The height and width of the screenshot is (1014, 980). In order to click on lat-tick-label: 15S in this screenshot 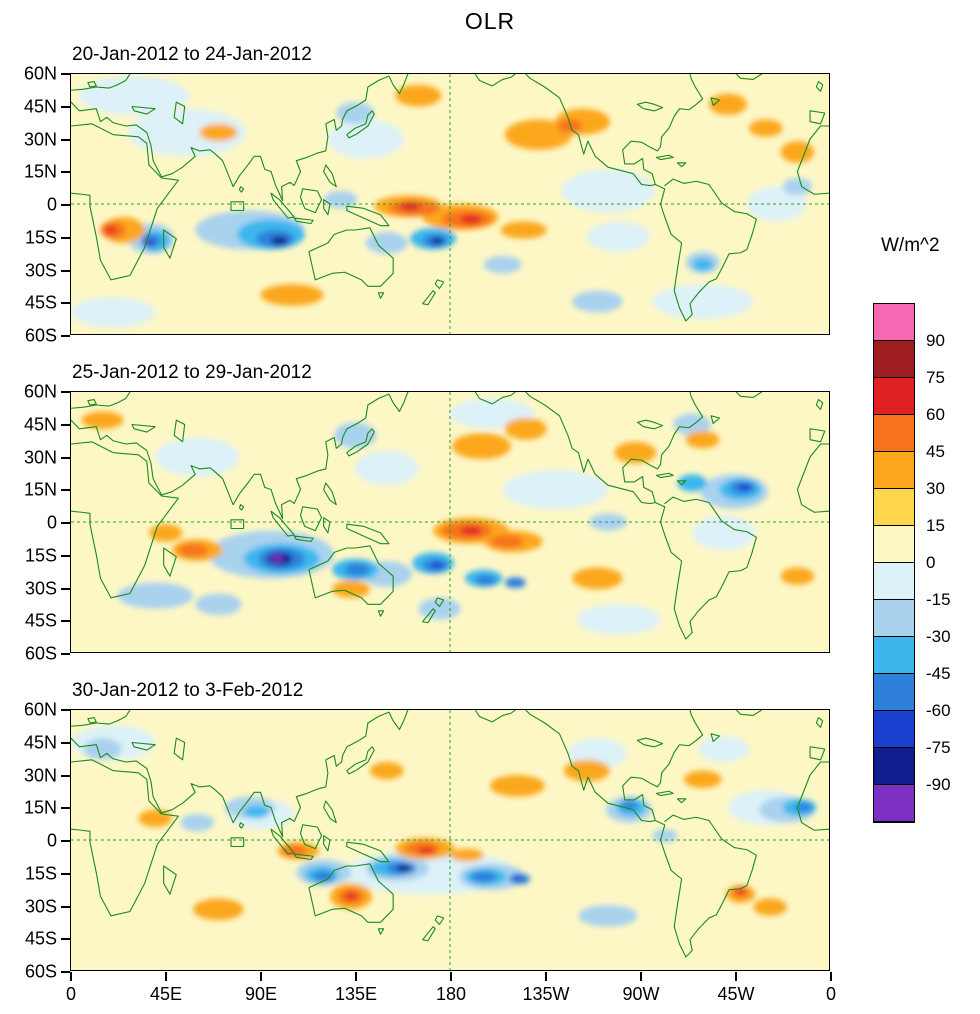, I will do `click(40, 237)`.